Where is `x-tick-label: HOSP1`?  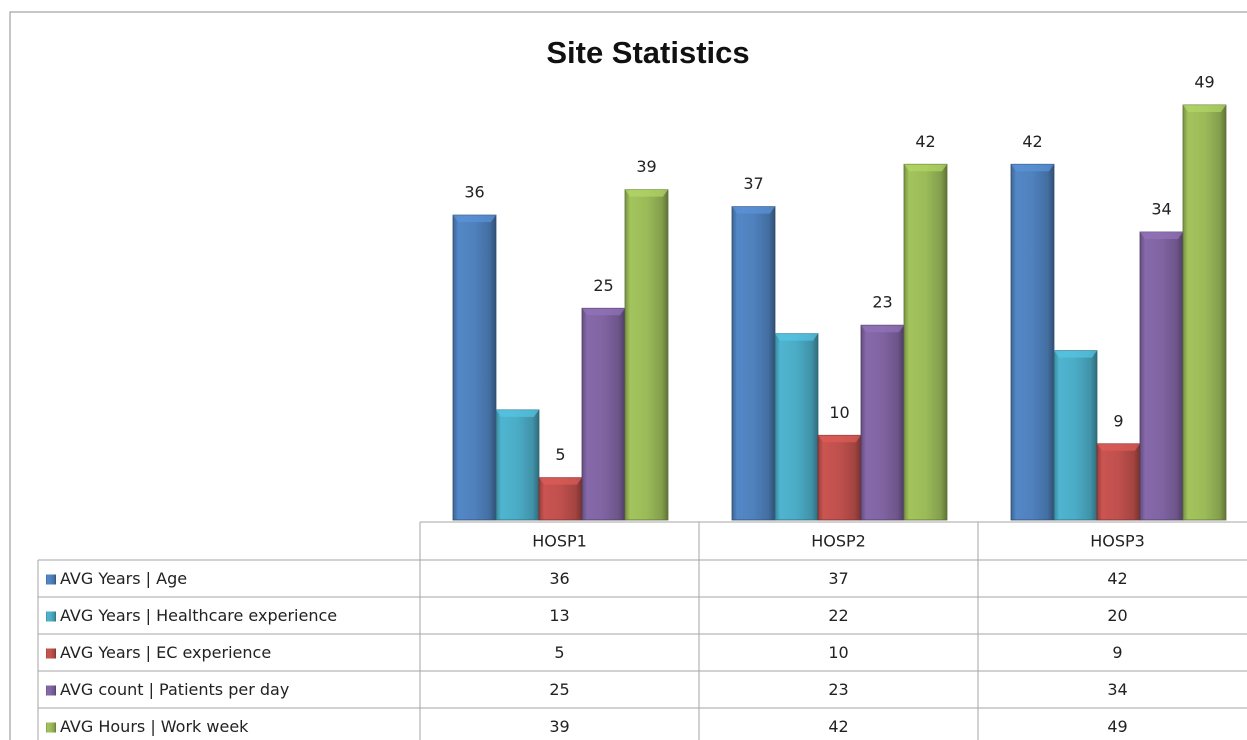 x-tick-label: HOSP1 is located at coordinates (559, 541).